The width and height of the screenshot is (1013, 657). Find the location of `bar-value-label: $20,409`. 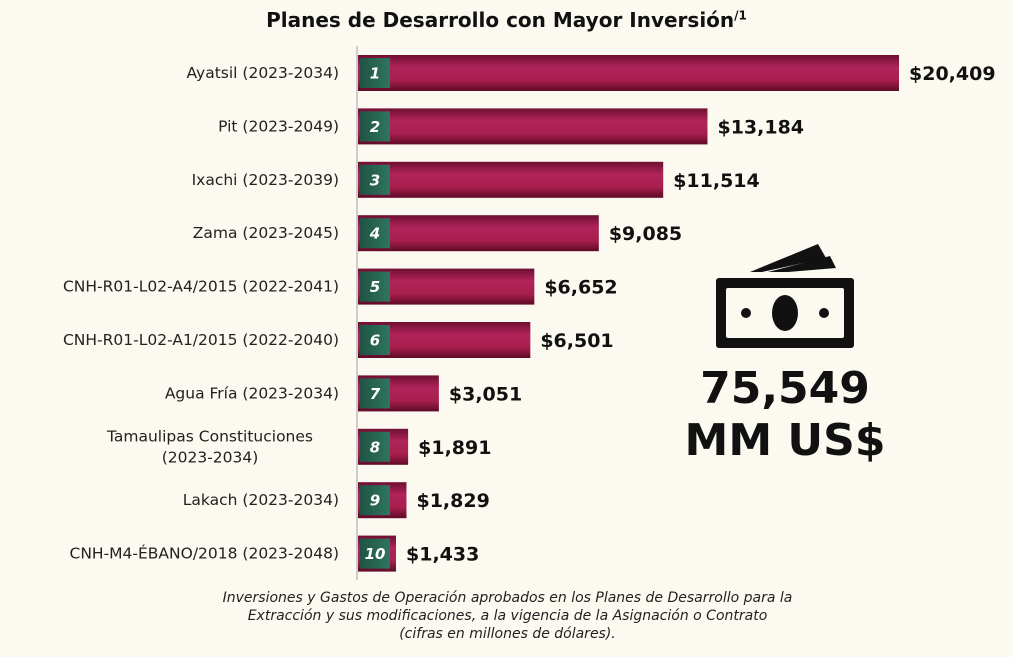

bar-value-label: $20,409 is located at coordinates (952, 74).